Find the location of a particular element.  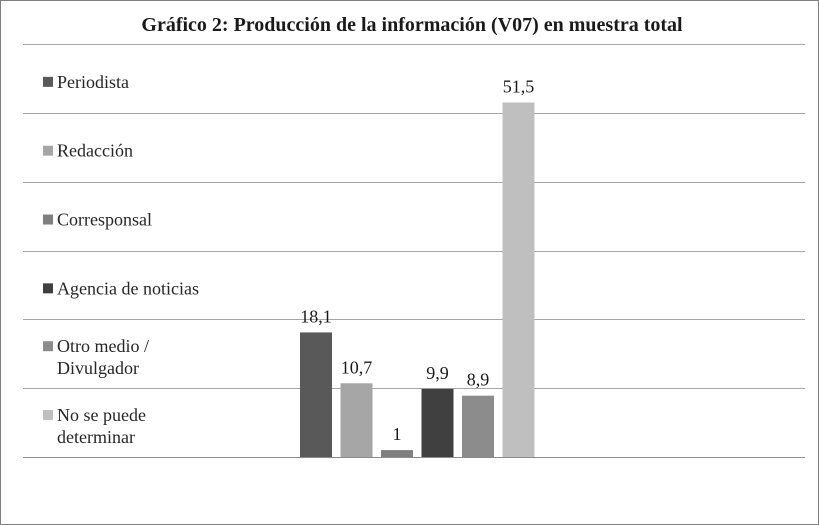

legend-label: No se puede is located at coordinates (101, 415).